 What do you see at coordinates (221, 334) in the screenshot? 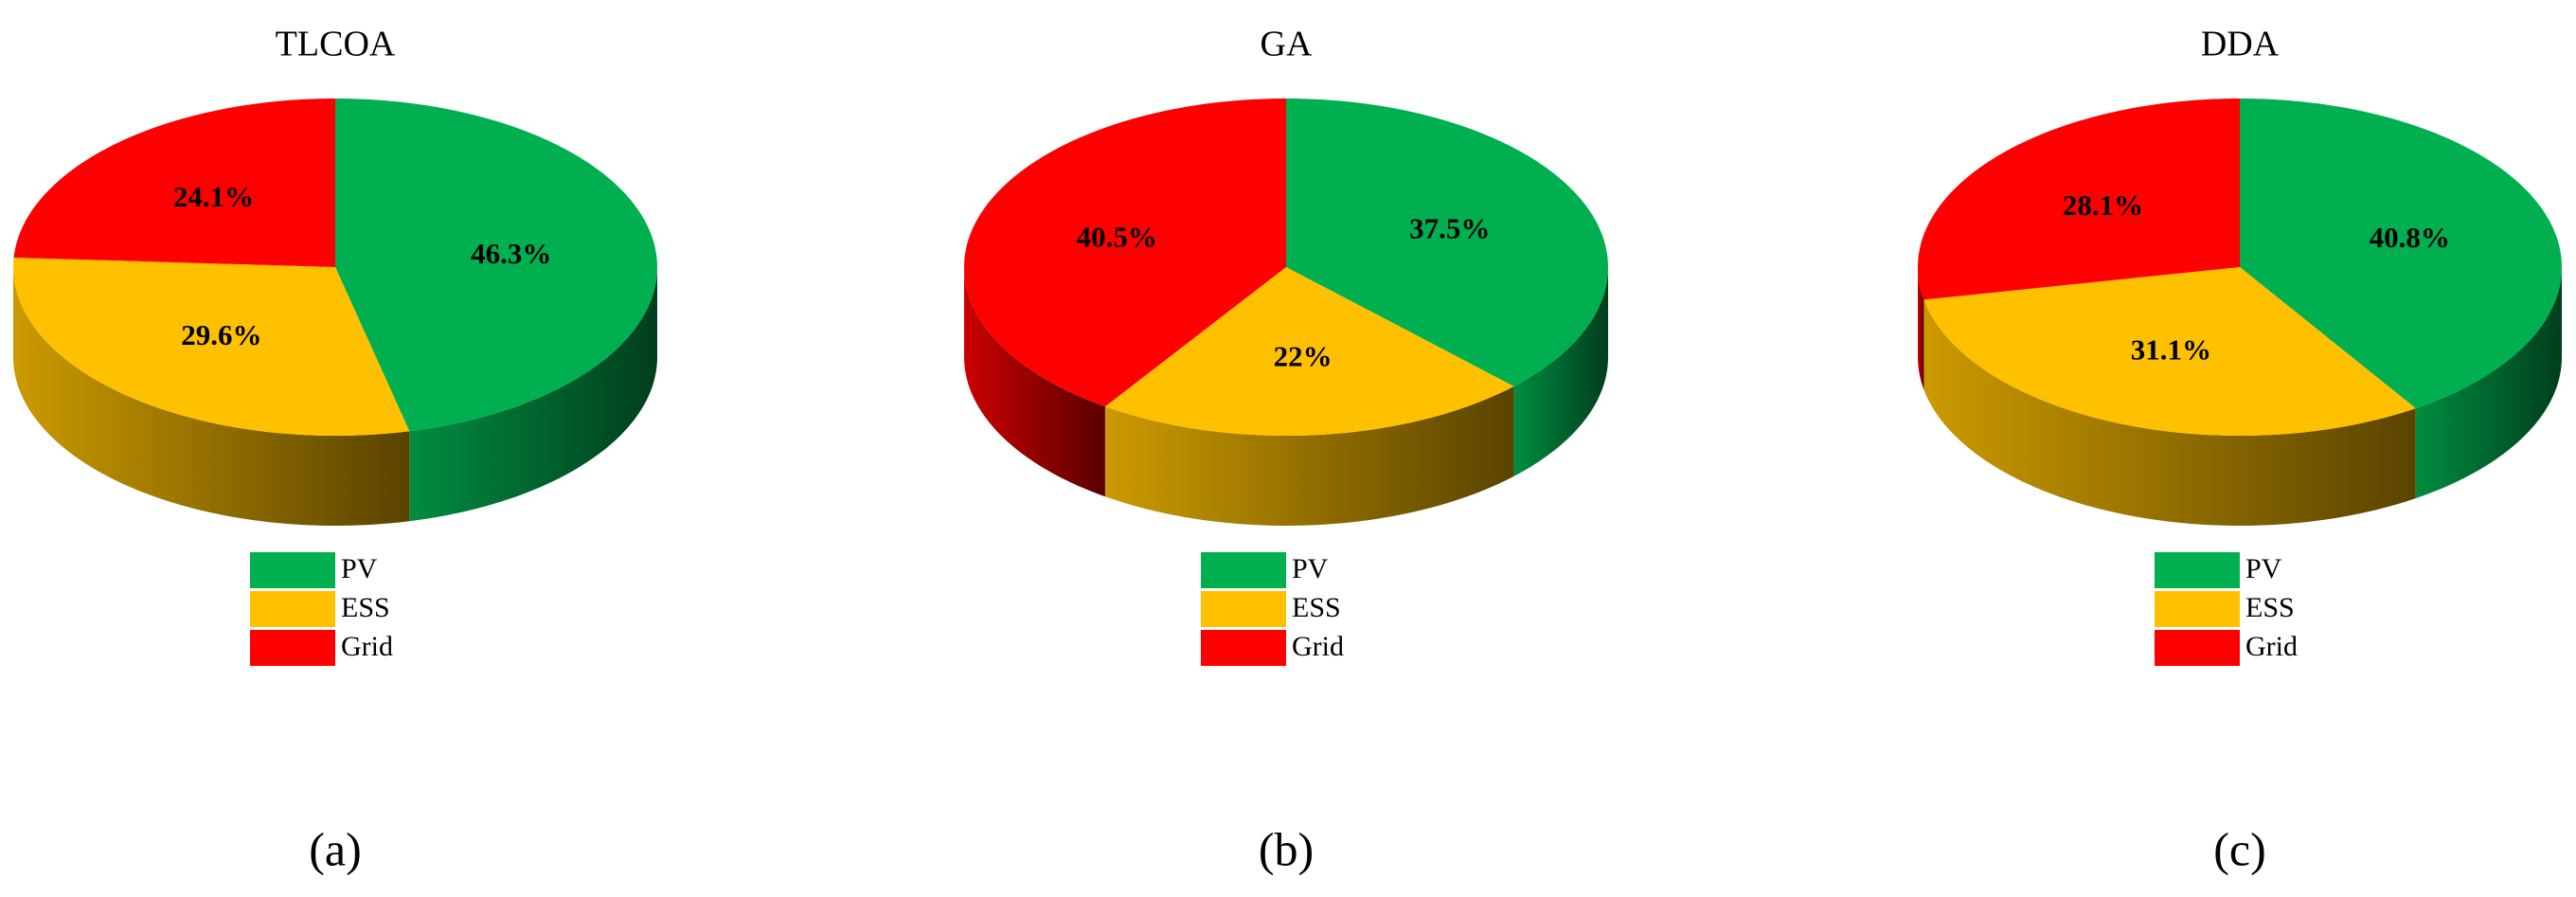
I see `value-label: 29.6%` at bounding box center [221, 334].